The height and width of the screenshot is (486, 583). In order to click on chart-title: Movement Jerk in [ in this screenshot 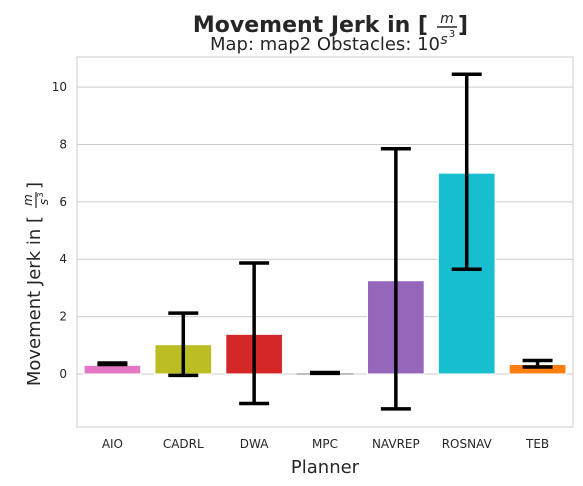, I will do `click(310, 25)`.